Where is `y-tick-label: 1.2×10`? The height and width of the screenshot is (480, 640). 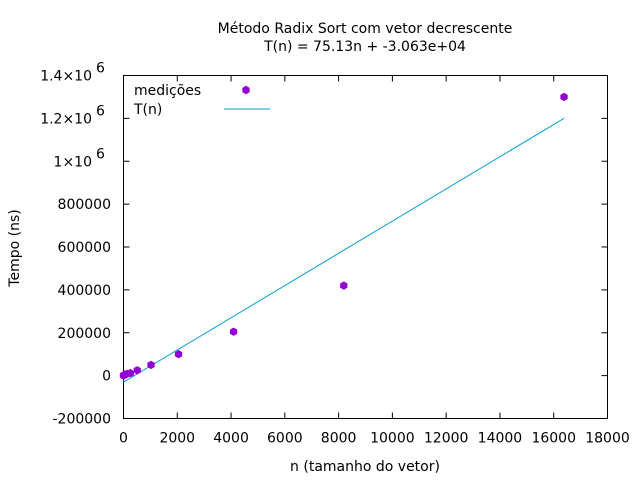
y-tick-label: 1.2×10 is located at coordinates (66, 119).